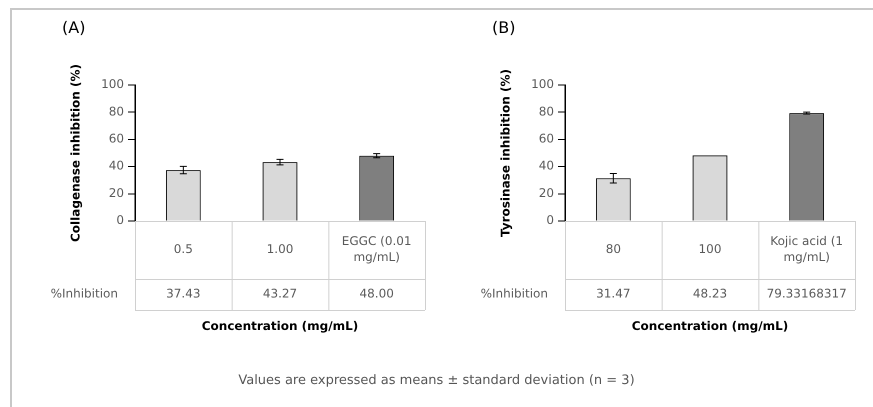 The image size is (873, 407). Describe the element at coordinates (74, 28) in the screenshot. I see `chart-title: (A)` at that location.